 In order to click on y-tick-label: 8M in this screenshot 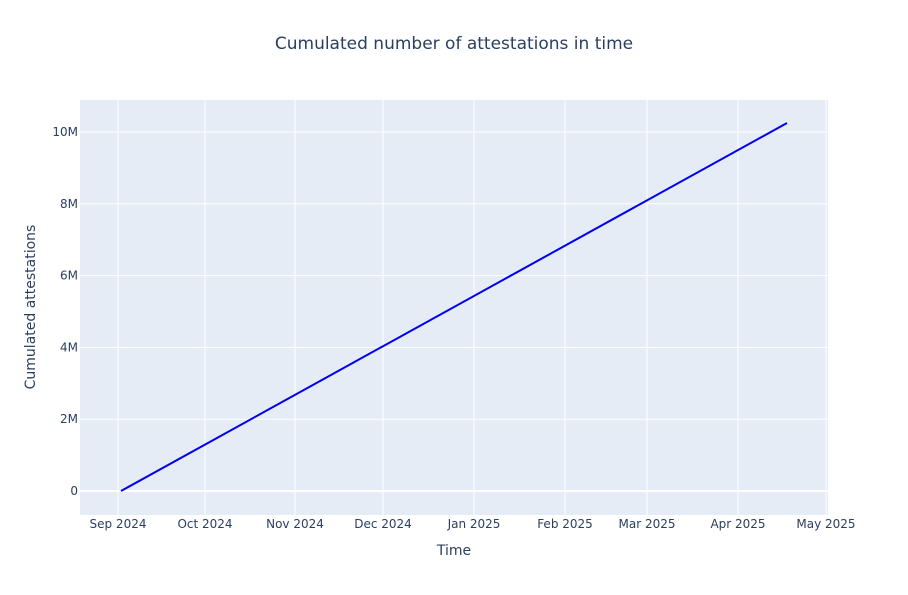, I will do `click(69, 204)`.